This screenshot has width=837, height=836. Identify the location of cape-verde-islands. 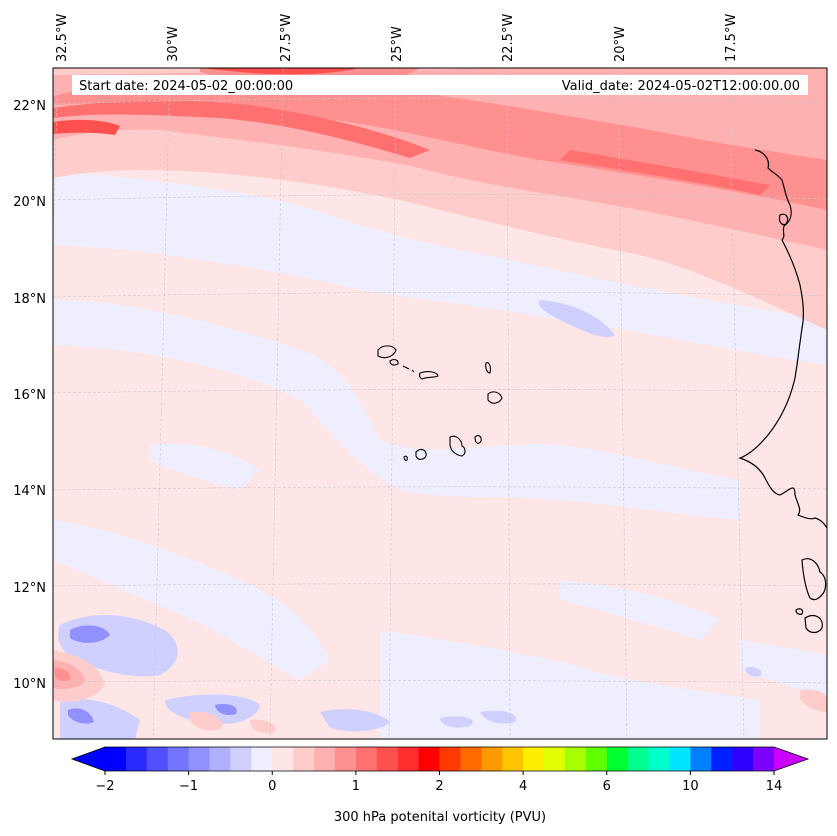
(440, 403).